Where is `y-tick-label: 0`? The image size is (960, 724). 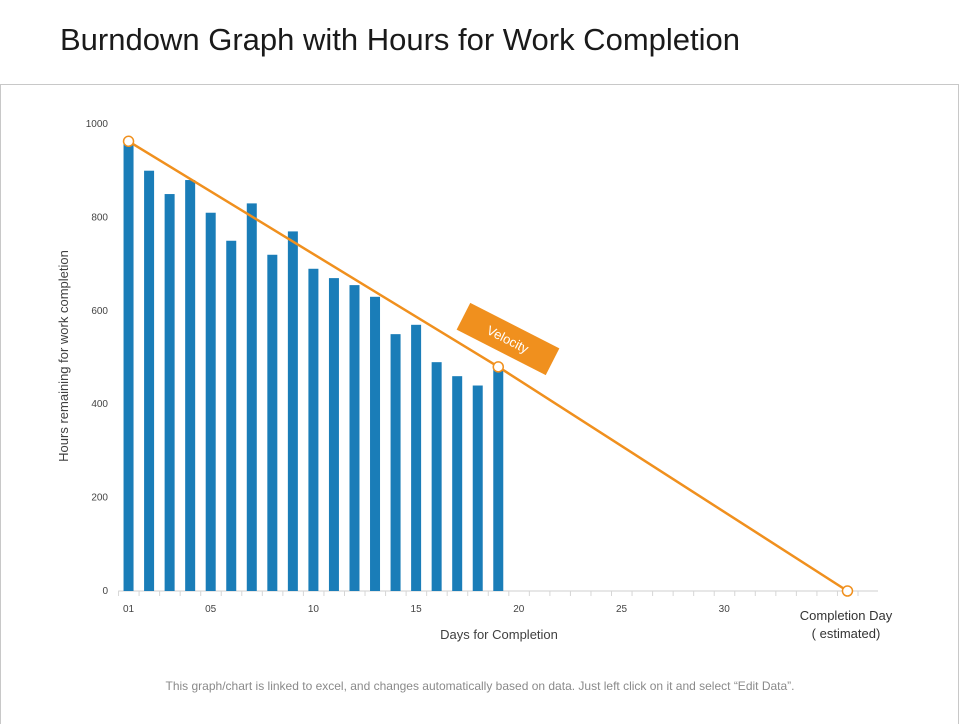
y-tick-label: 0 is located at coordinates (105, 591).